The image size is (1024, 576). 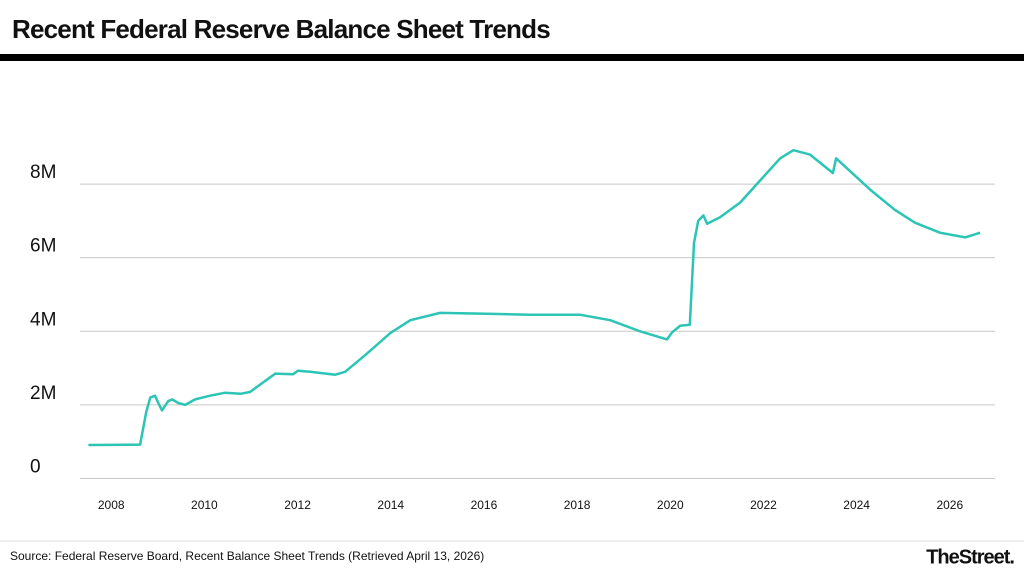 What do you see at coordinates (43, 172) in the screenshot?
I see `y-tick-label: 8M` at bounding box center [43, 172].